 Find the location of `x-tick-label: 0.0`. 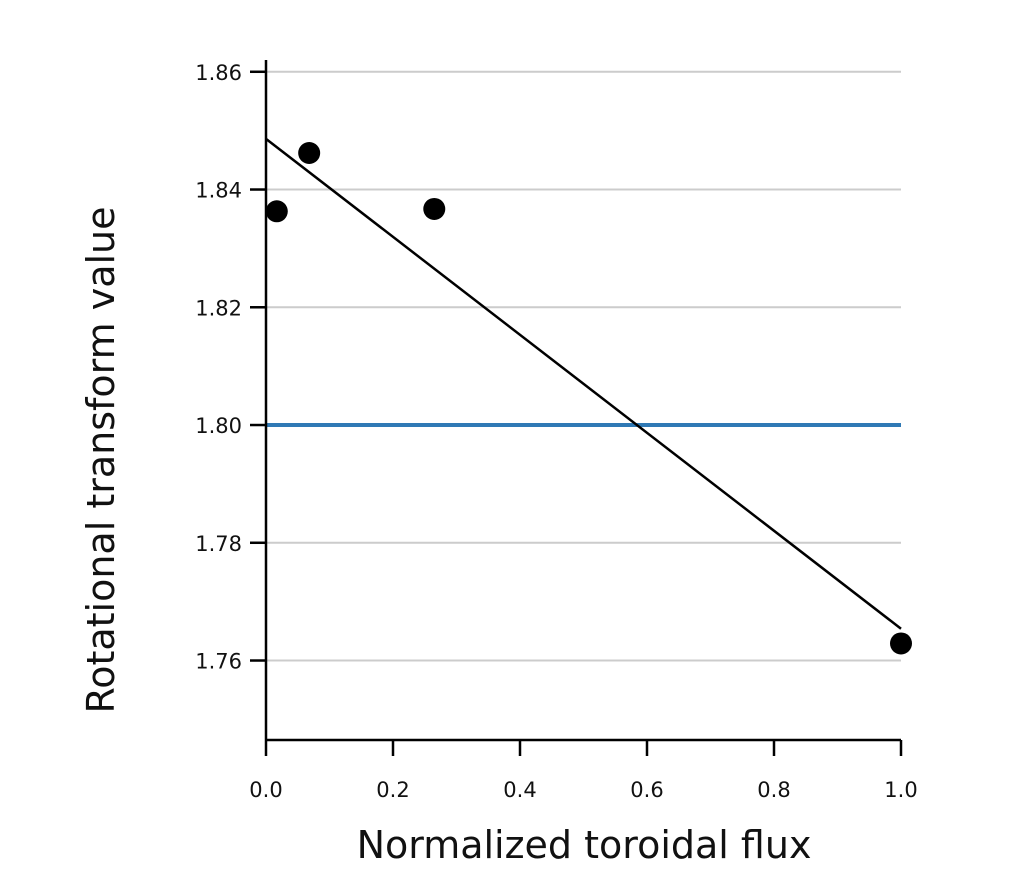

x-tick-label: 0.0 is located at coordinates (265, 790).